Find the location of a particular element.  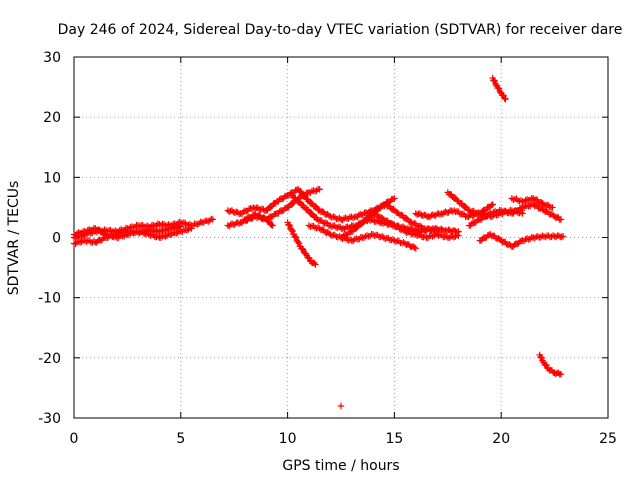

y-tick-label: -10 is located at coordinates (49, 299).